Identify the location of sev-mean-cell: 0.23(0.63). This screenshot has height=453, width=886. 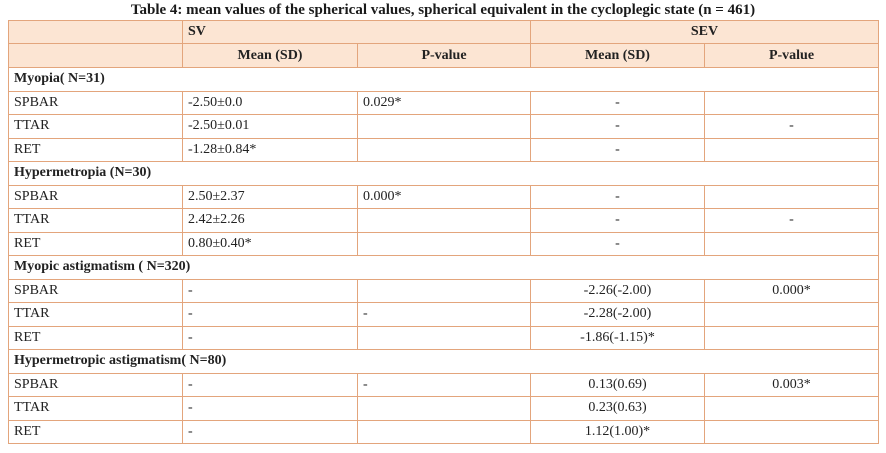
(617, 408).